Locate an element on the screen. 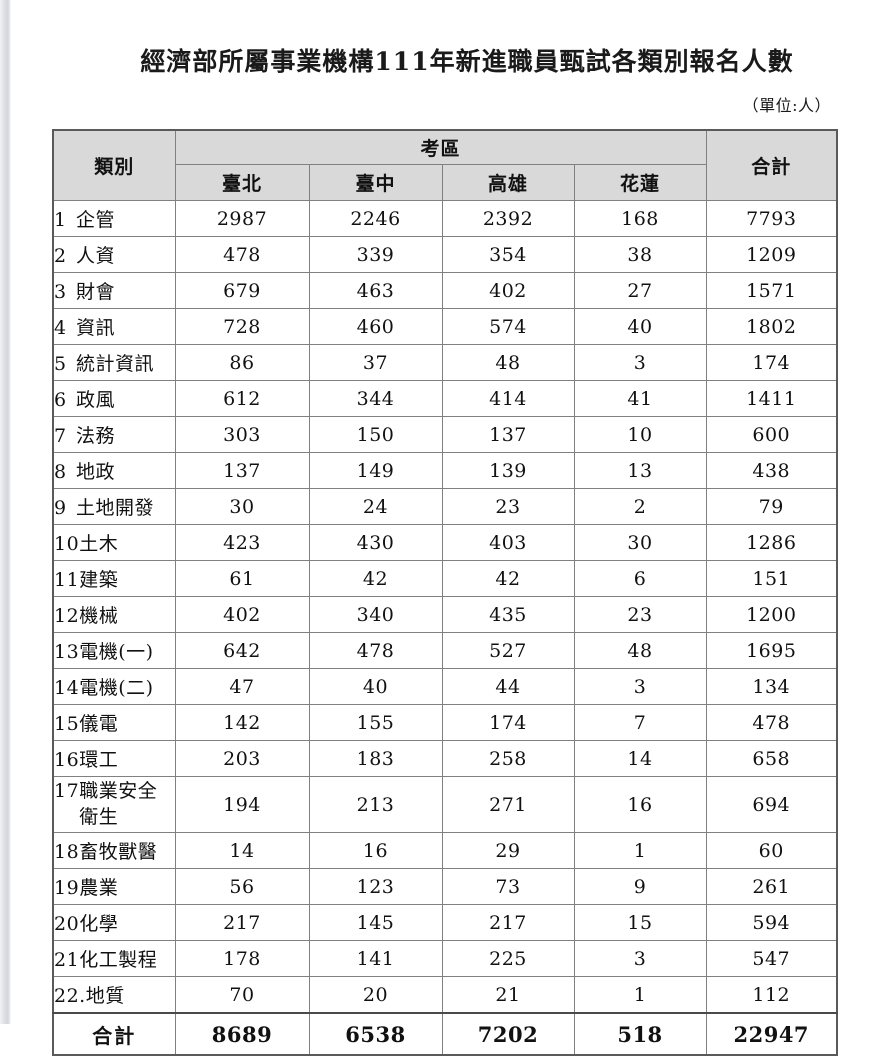 This screenshot has width=893, height=1056. category-name: 地質 is located at coordinates (105, 996).